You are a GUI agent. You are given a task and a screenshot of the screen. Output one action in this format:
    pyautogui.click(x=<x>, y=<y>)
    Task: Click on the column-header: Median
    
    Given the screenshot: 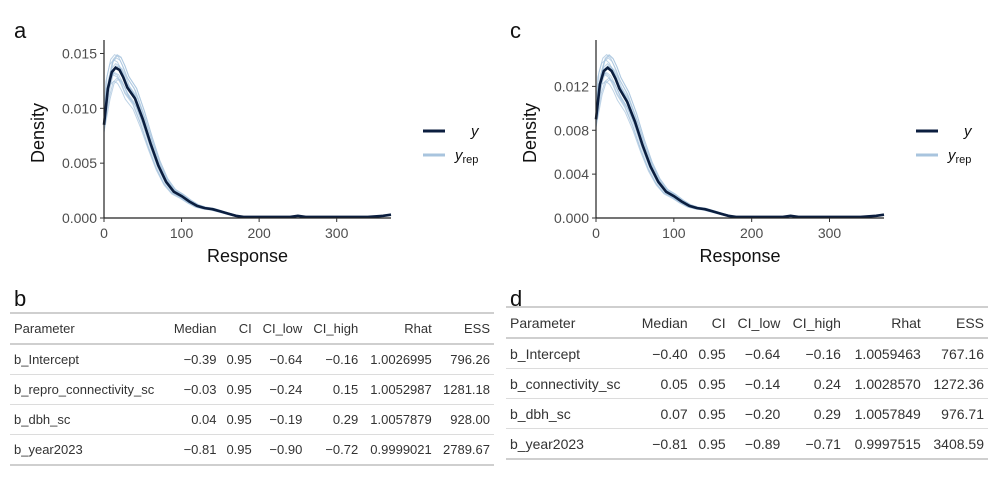 What is the action you would take?
    pyautogui.click(x=662, y=322)
    